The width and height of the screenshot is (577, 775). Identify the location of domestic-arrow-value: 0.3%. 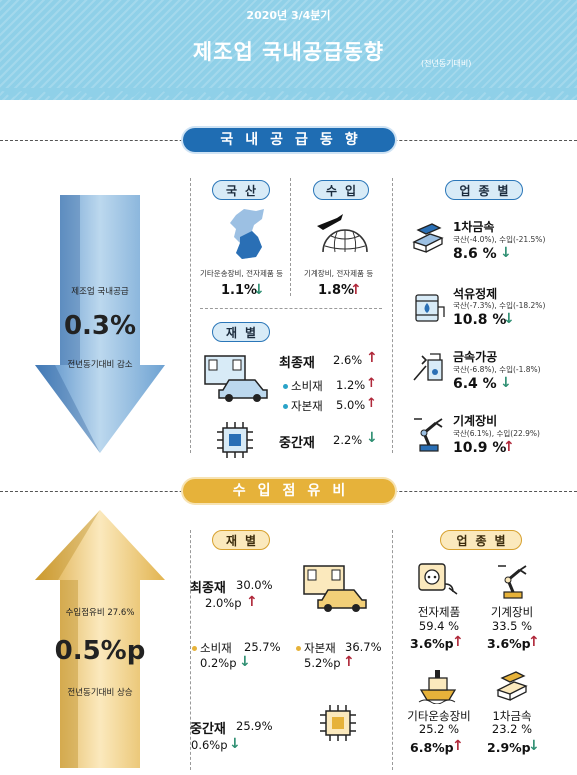
(100, 326).